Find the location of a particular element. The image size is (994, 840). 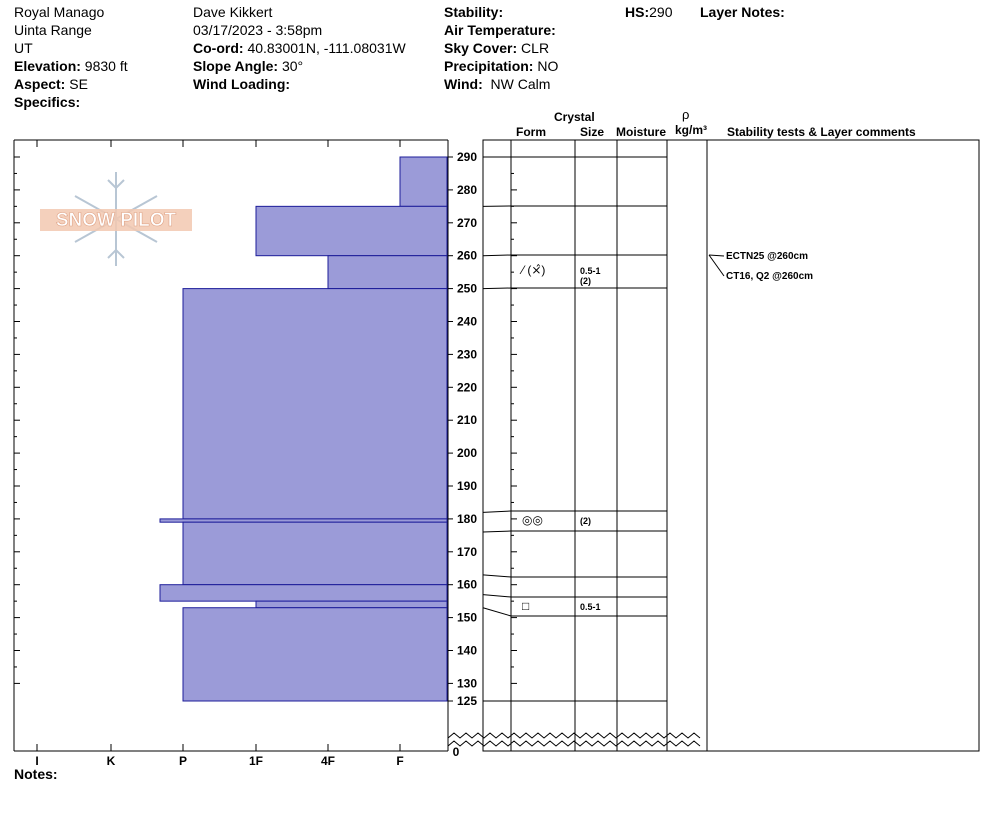

aspect: Aspect: SE is located at coordinates (51, 84).